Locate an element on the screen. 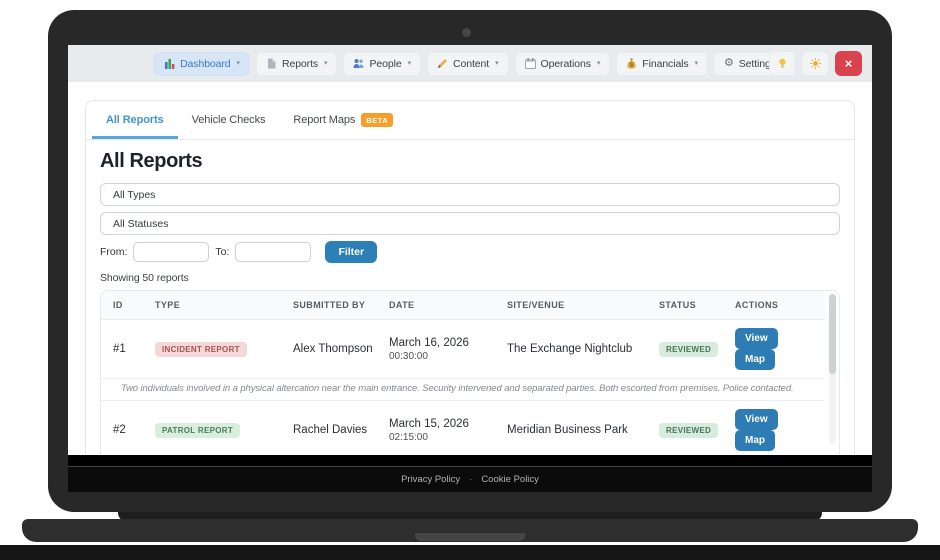  date-filter-row: From: To: Filter is located at coordinates (470, 252).